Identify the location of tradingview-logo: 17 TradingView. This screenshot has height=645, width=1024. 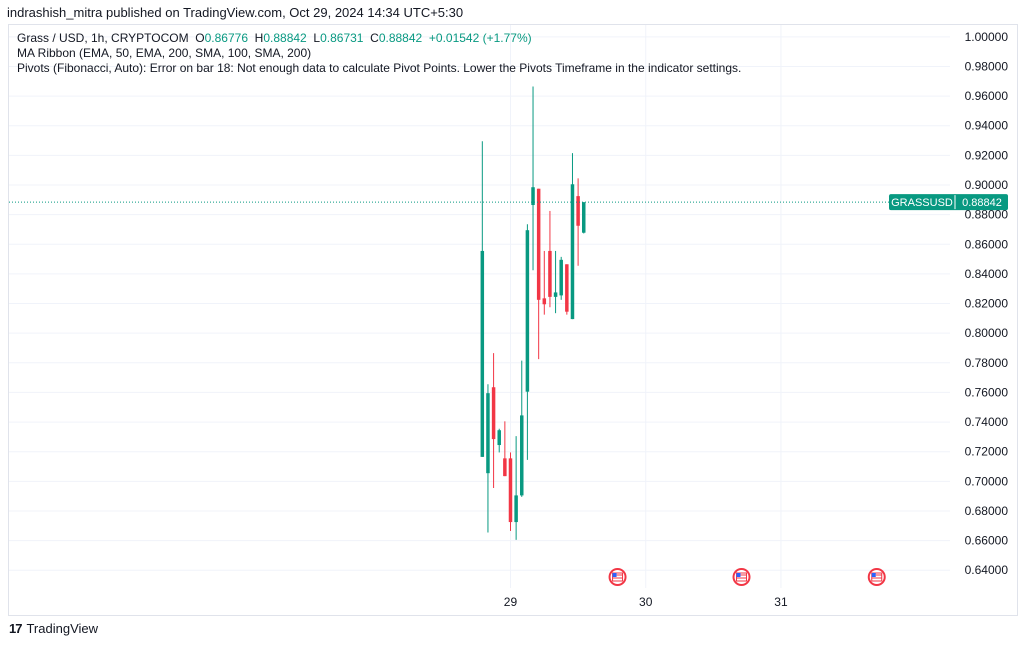
(53, 628).